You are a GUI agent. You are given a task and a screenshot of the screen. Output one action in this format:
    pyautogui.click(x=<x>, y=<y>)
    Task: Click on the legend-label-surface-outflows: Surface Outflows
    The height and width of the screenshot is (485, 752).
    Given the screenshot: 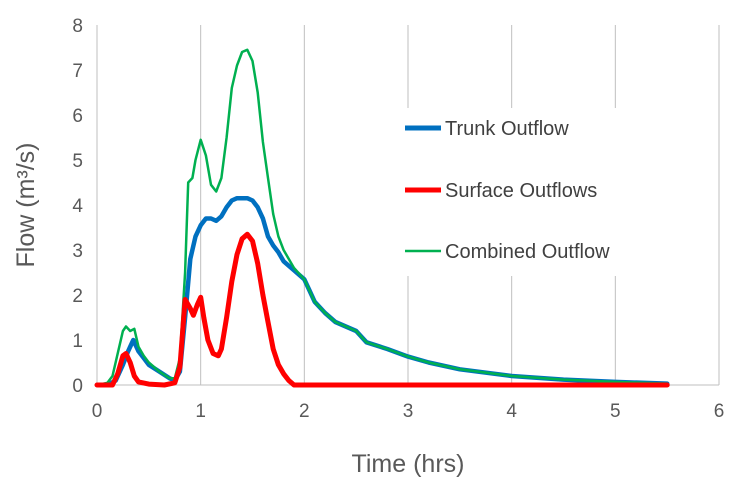 What is the action you would take?
    pyautogui.click(x=521, y=191)
    